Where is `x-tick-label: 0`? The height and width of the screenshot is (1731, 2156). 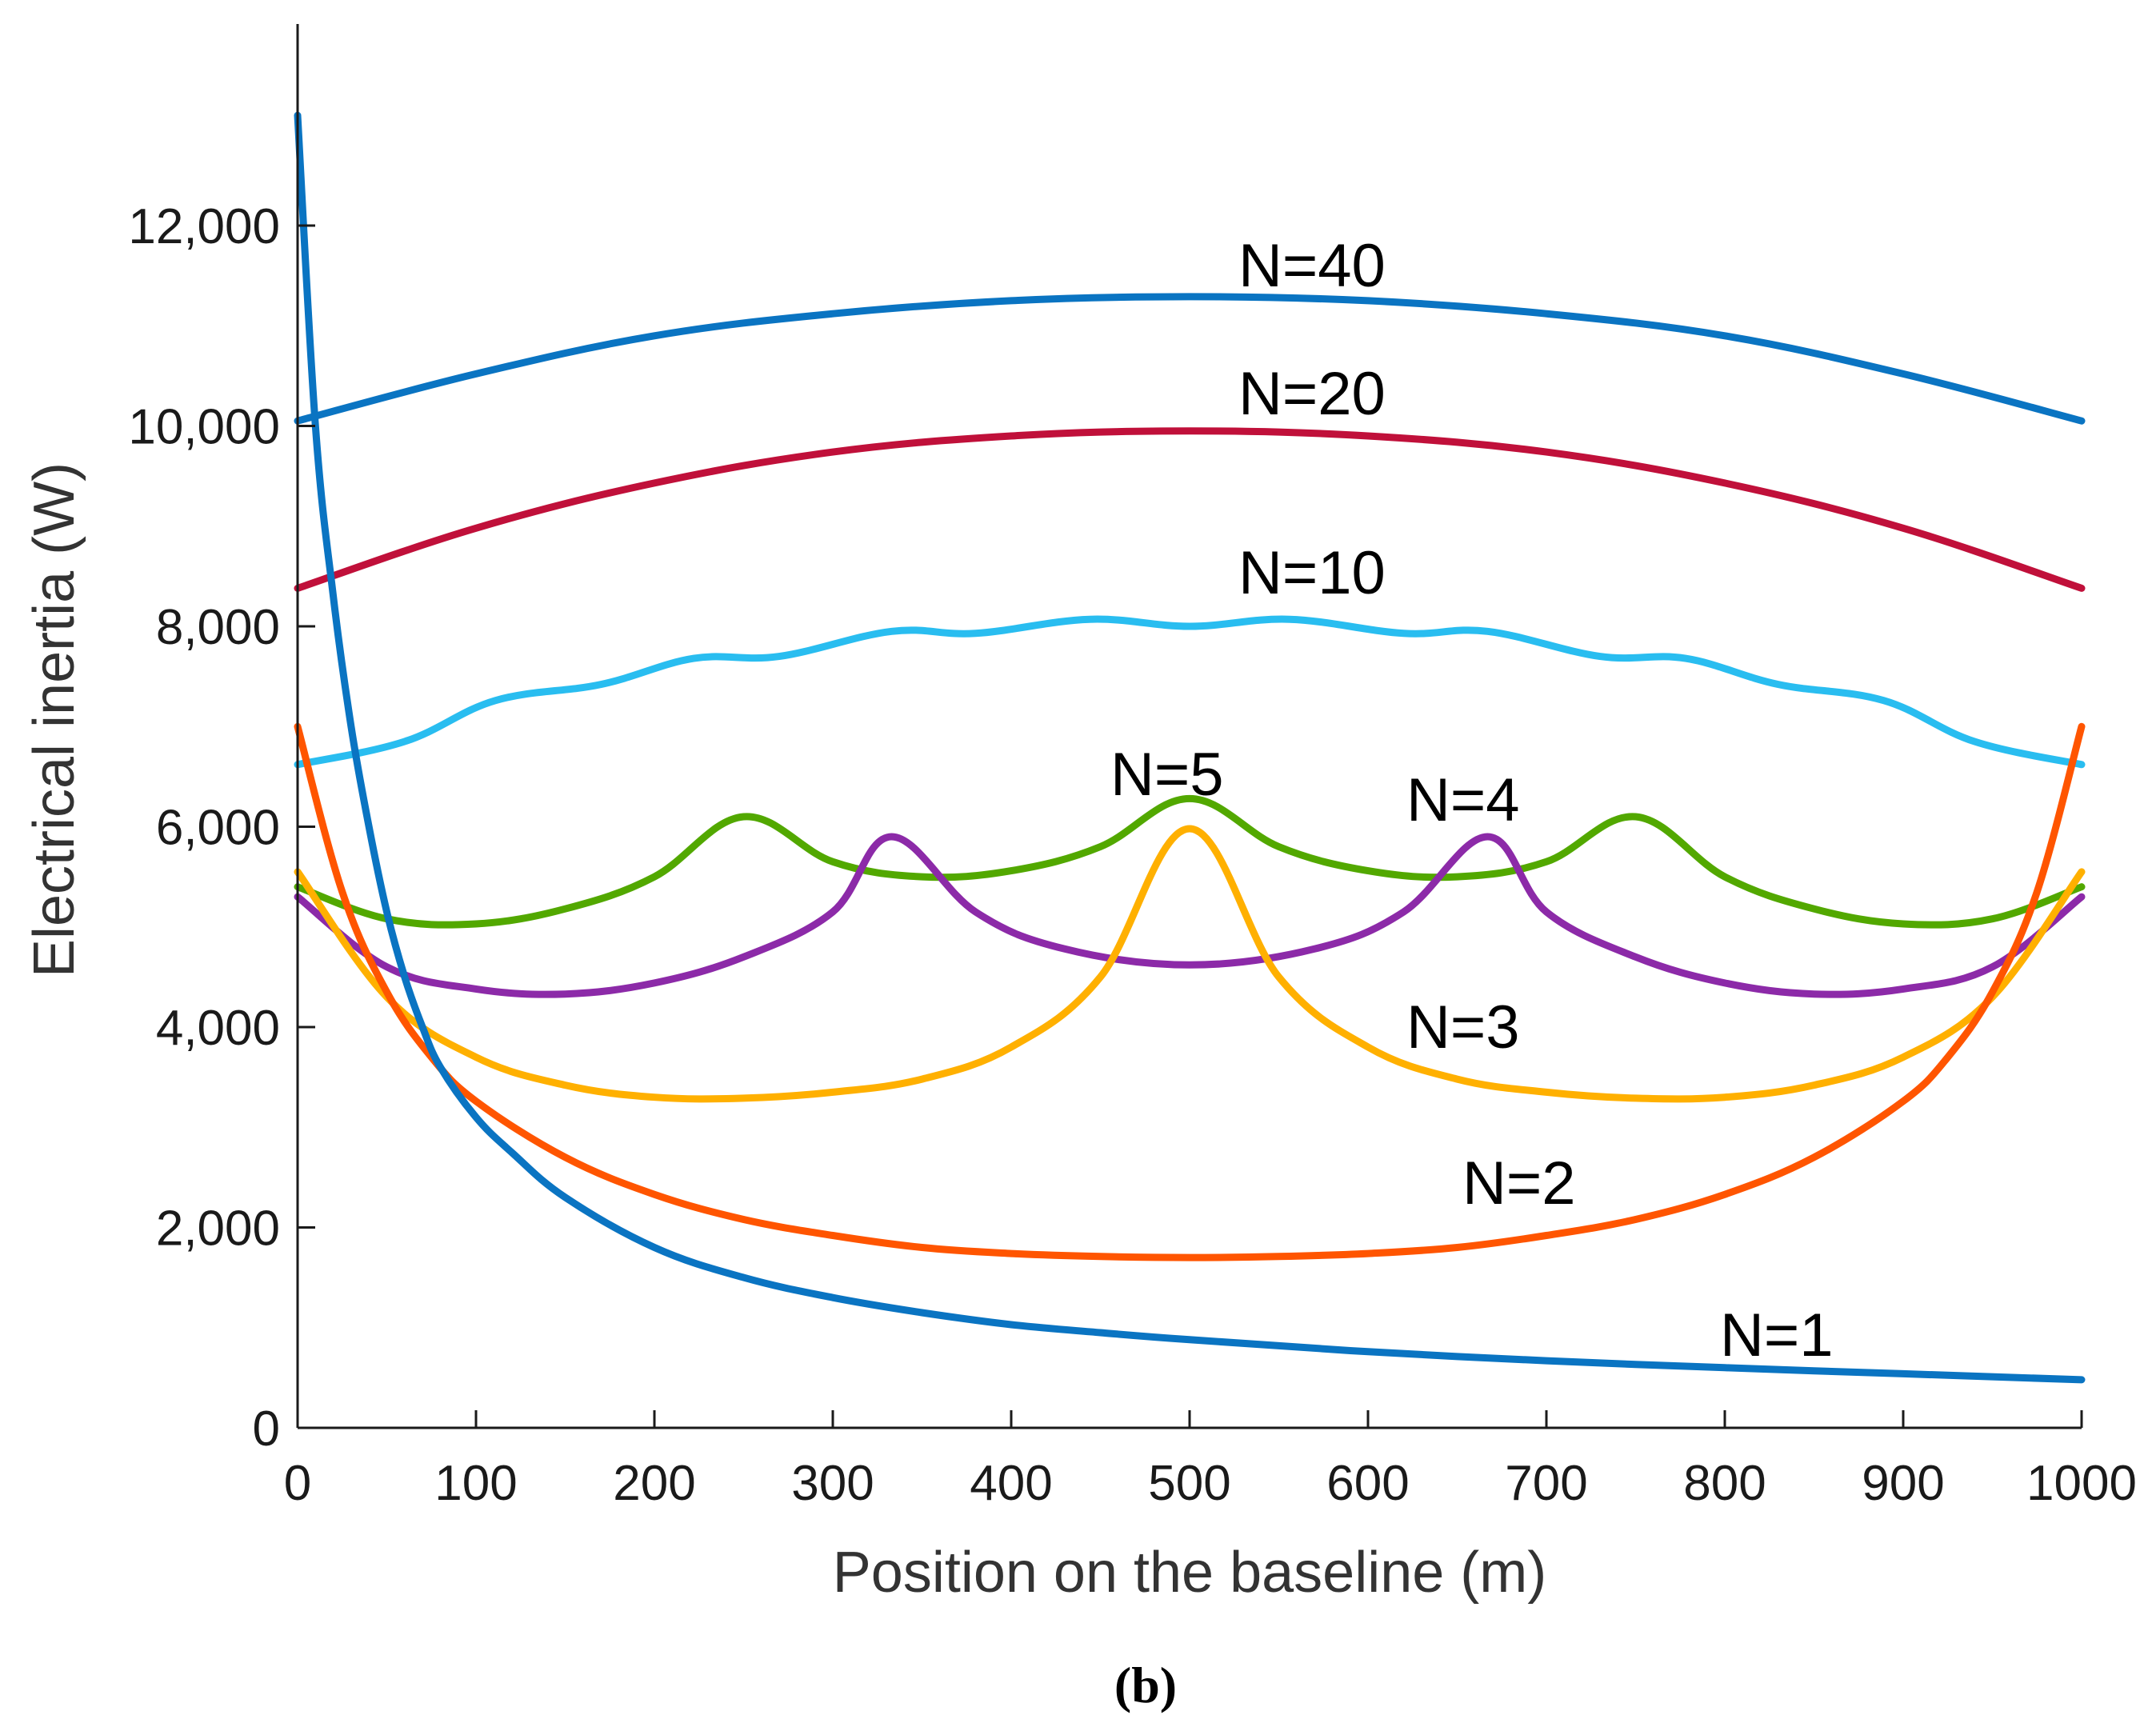 x-tick-label: 0 is located at coordinates (297, 1483).